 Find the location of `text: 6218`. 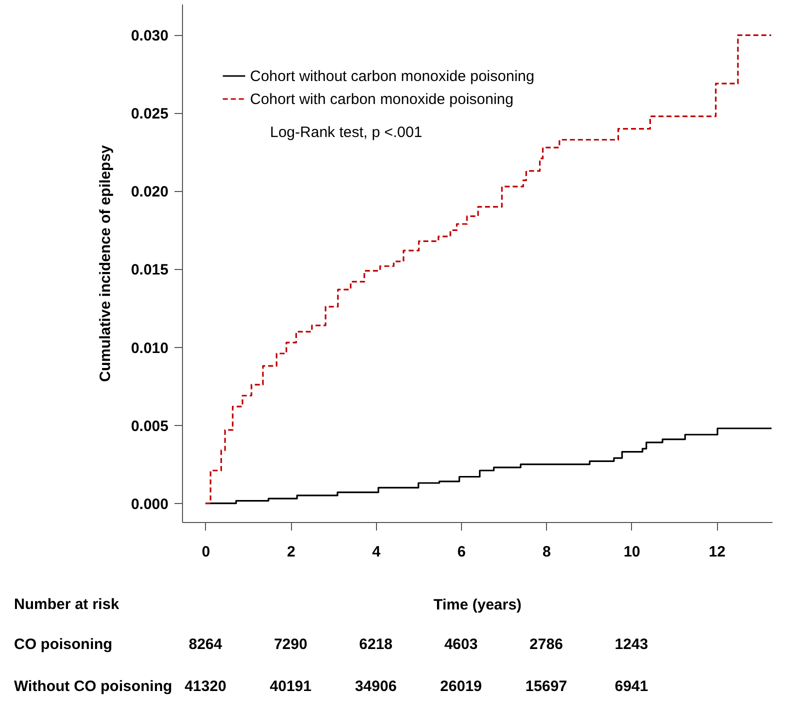

text: 6218 is located at coordinates (376, 644).